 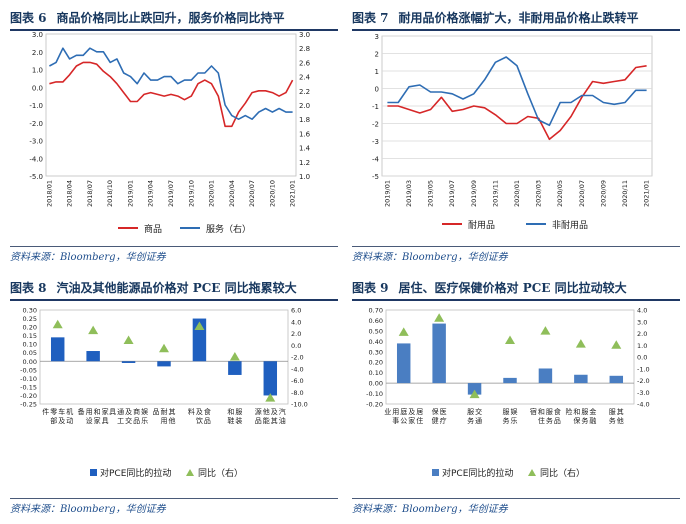 What do you see at coordinates (110, 193) in the screenshot?
I see `x-tick-label: 2018/10` at bounding box center [110, 193].